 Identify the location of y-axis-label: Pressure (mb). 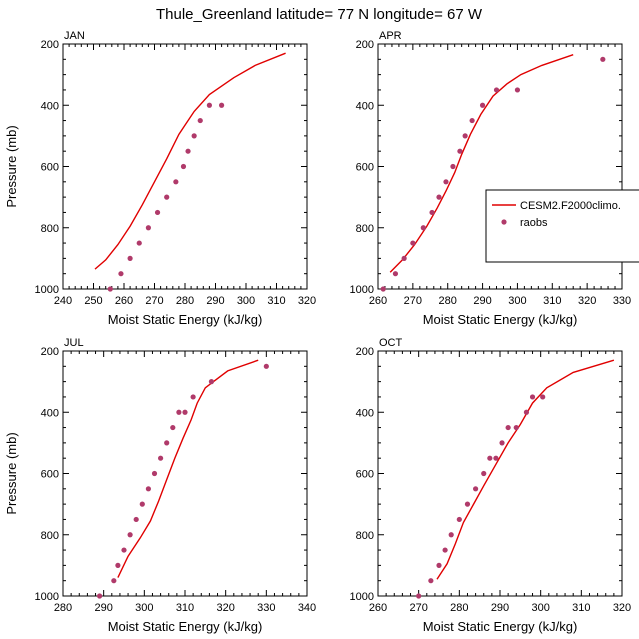
(11, 166).